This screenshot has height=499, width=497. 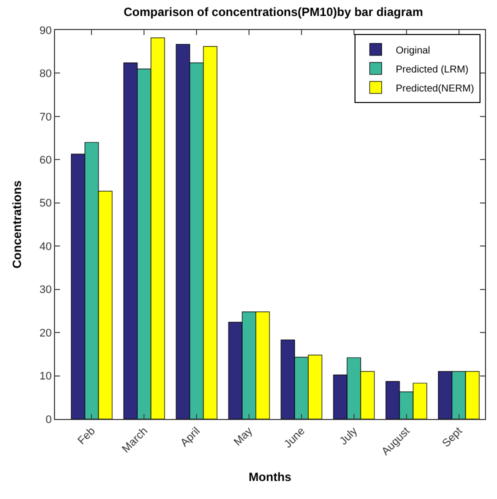 I want to click on y-tick-label: 20, so click(x=46, y=333).